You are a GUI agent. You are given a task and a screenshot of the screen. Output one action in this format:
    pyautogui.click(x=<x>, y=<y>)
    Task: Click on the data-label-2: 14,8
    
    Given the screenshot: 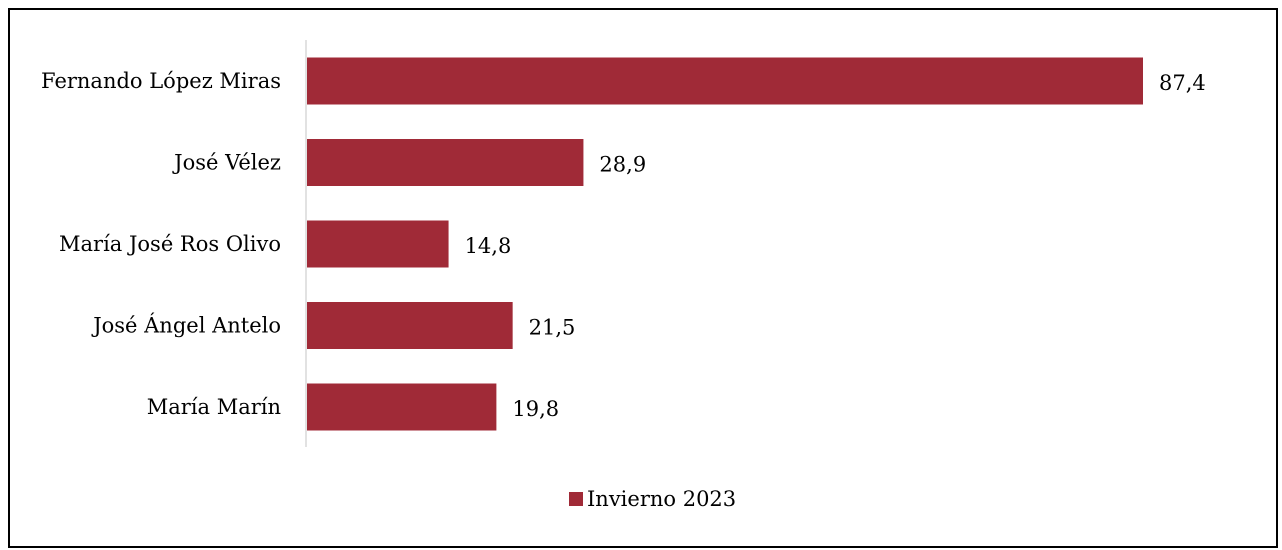 What is the action you would take?
    pyautogui.click(x=488, y=246)
    